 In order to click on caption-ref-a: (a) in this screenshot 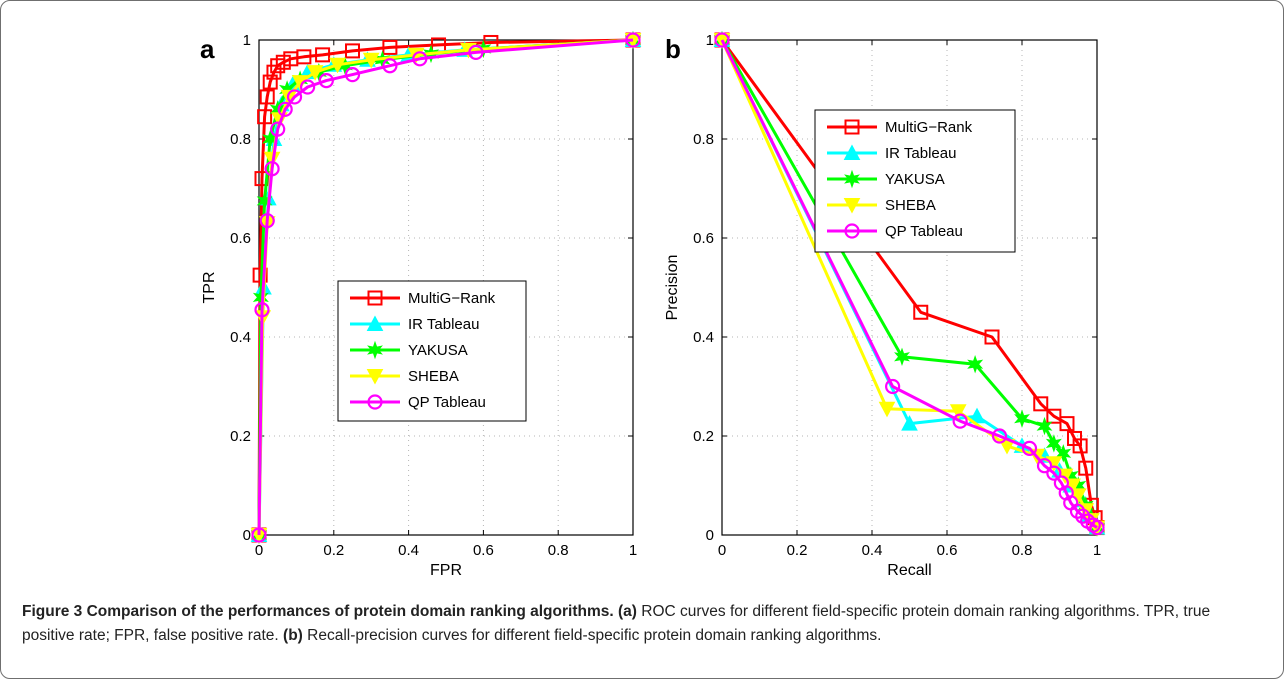, I will do `click(627, 611)`.